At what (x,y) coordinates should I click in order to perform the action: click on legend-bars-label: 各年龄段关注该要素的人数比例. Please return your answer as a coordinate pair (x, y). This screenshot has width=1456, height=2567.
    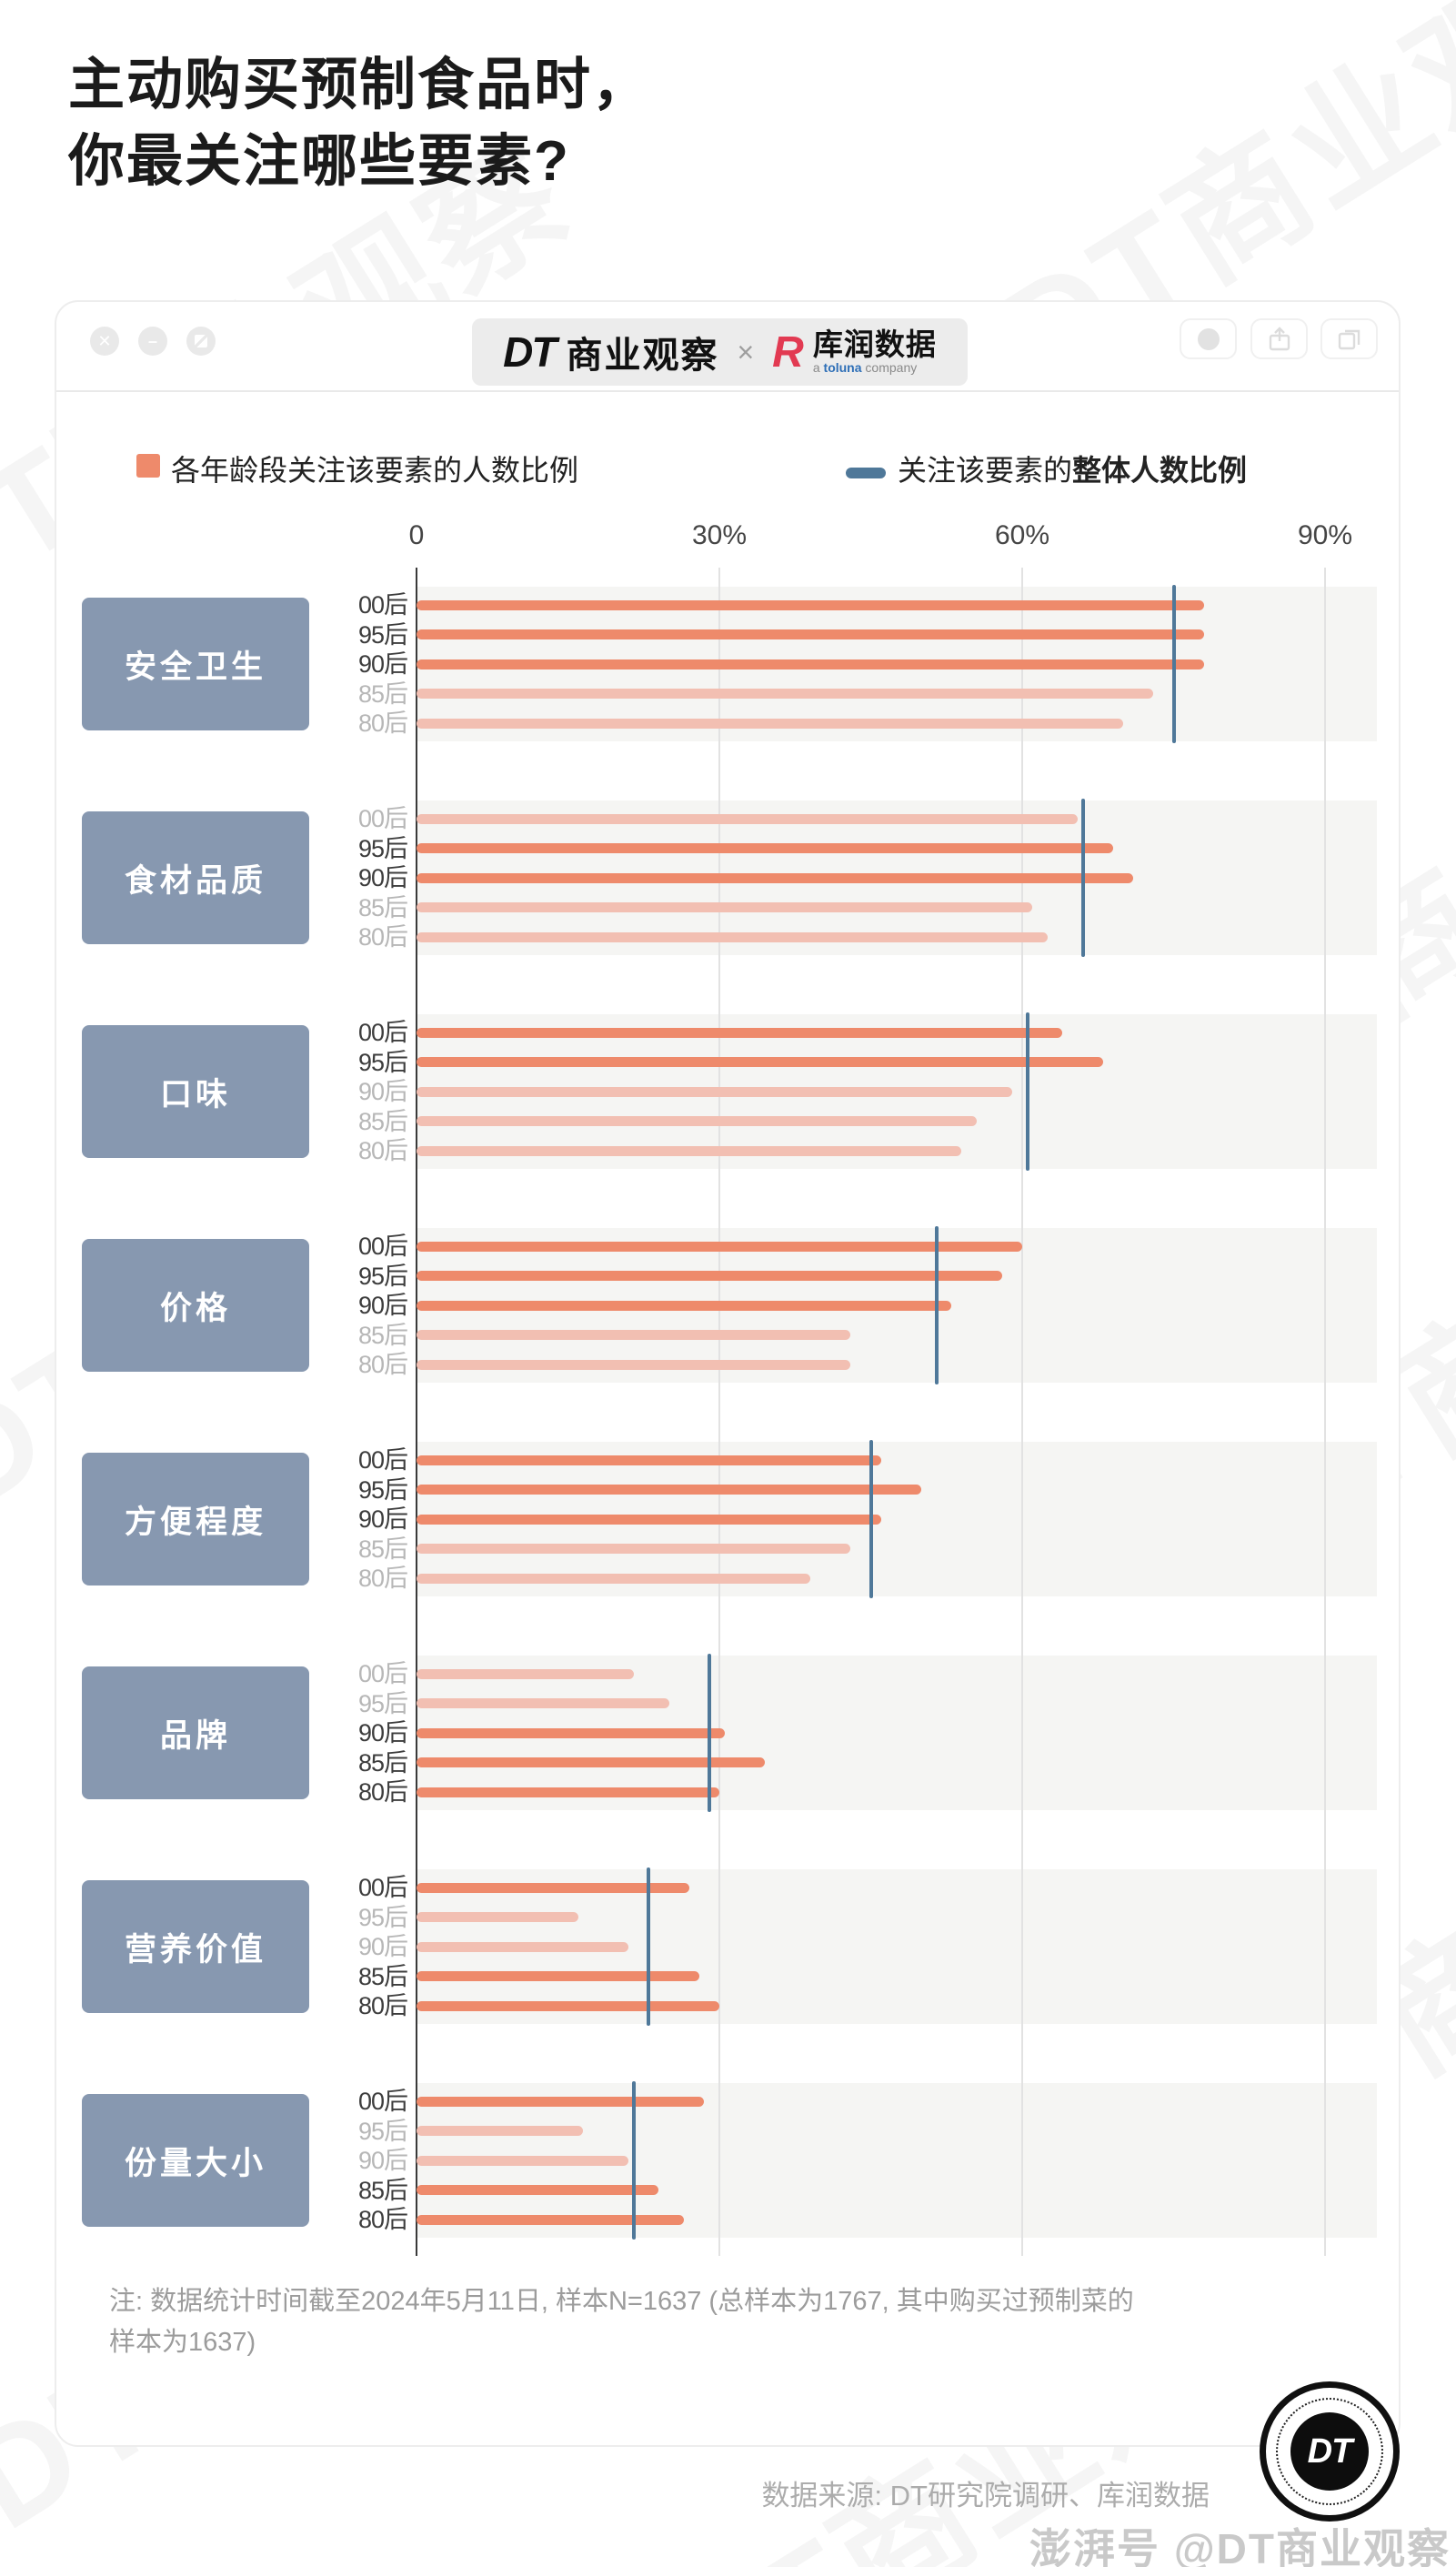
    Looking at the image, I should click on (375, 470).